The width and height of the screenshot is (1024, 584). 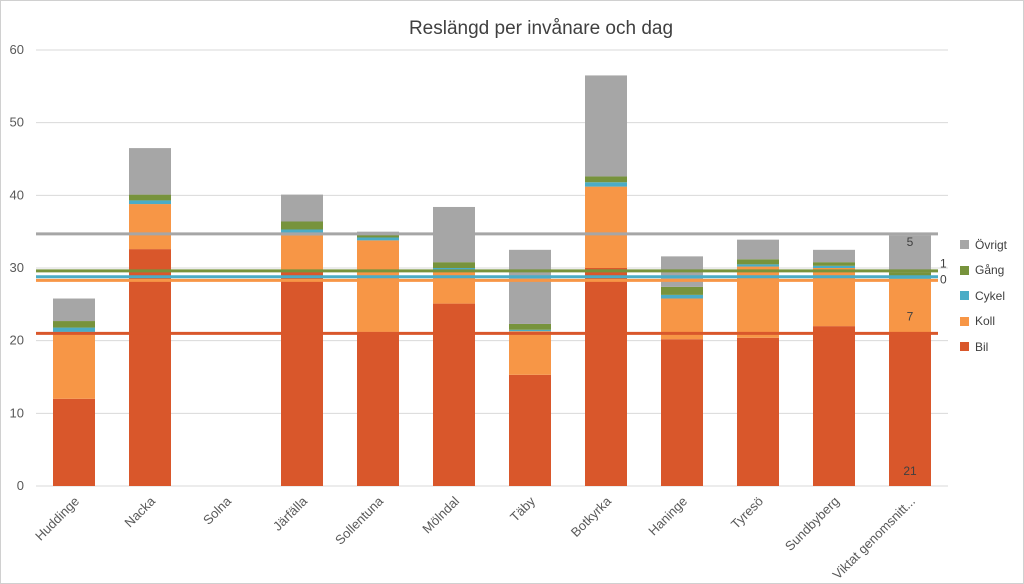 I want to click on legend-item-bil: Bil, so click(x=983, y=347).